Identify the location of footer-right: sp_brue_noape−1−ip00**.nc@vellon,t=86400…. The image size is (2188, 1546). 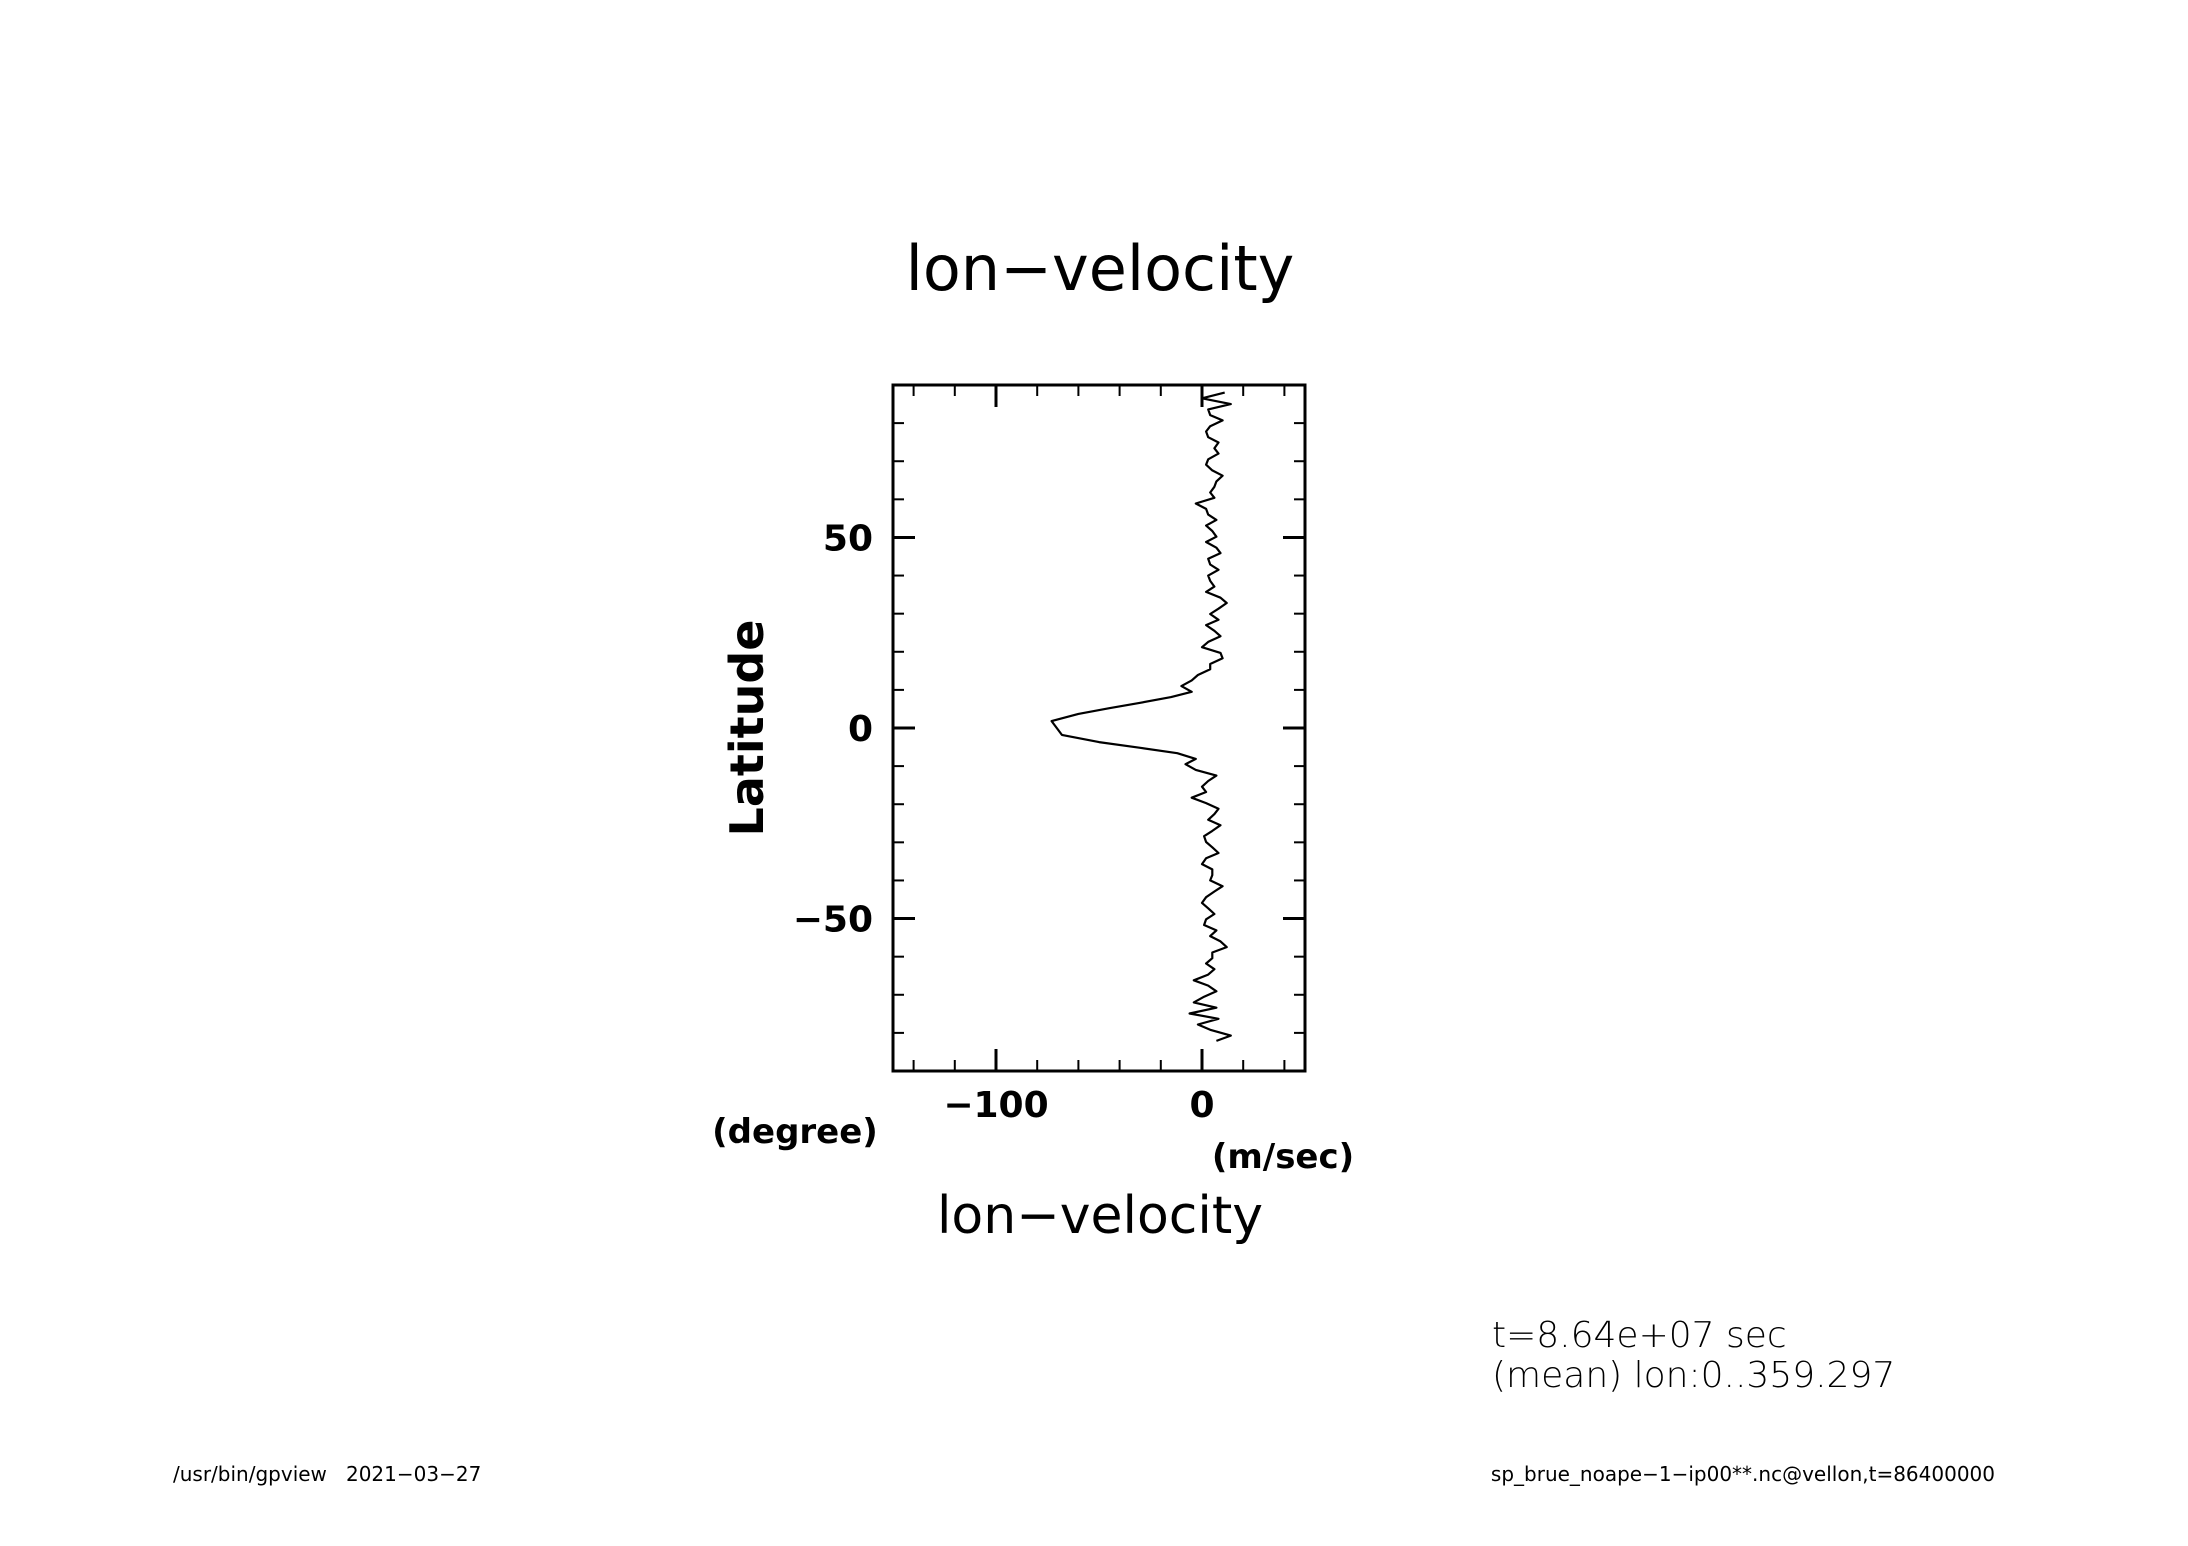
(1743, 1474).